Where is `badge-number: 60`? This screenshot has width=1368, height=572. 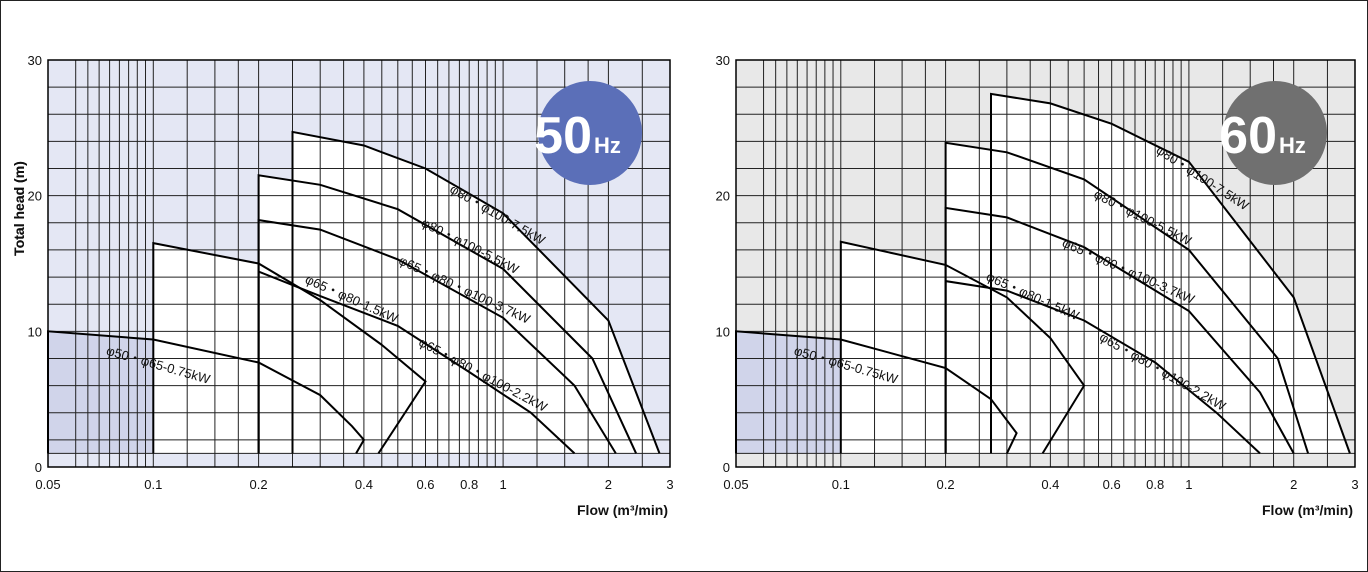
badge-number: 60 is located at coordinates (1248, 136).